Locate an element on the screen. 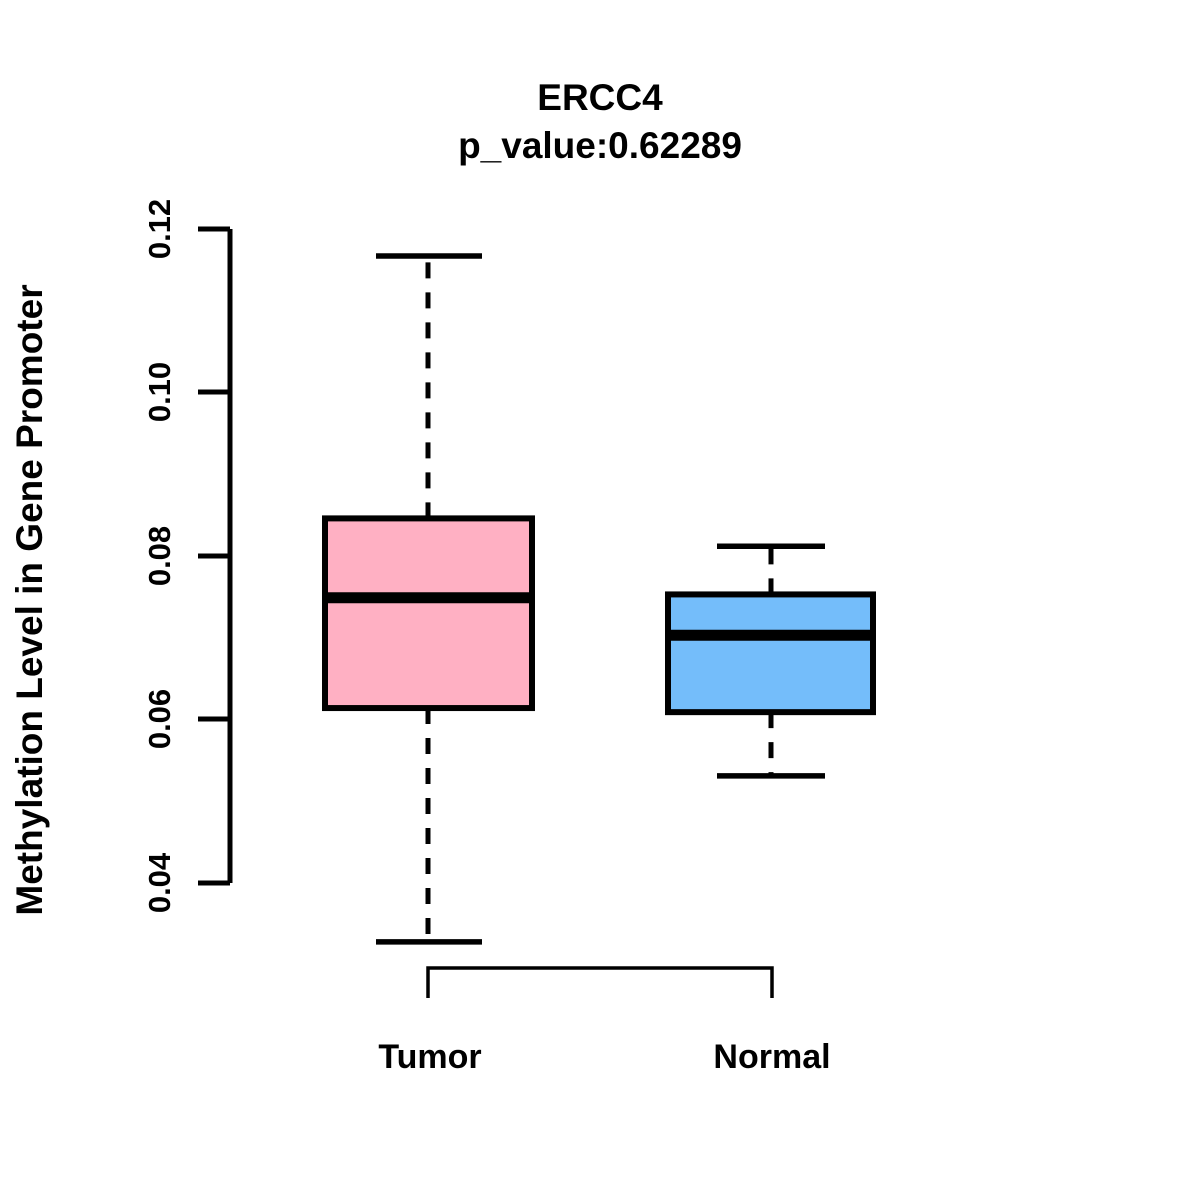 The image size is (1200, 1200). page-title: ERCC4 is located at coordinates (600, 97).